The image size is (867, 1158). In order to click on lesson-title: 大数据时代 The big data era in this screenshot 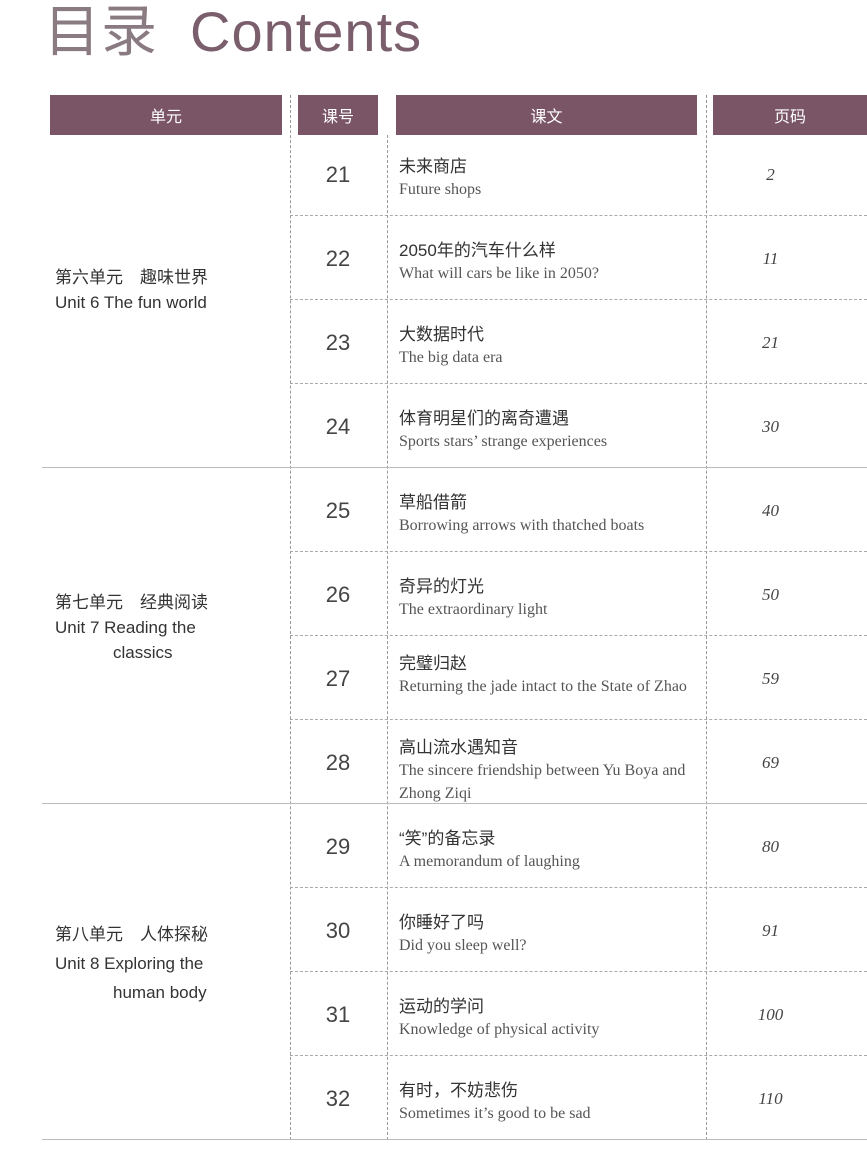, I will do `click(551, 346)`.